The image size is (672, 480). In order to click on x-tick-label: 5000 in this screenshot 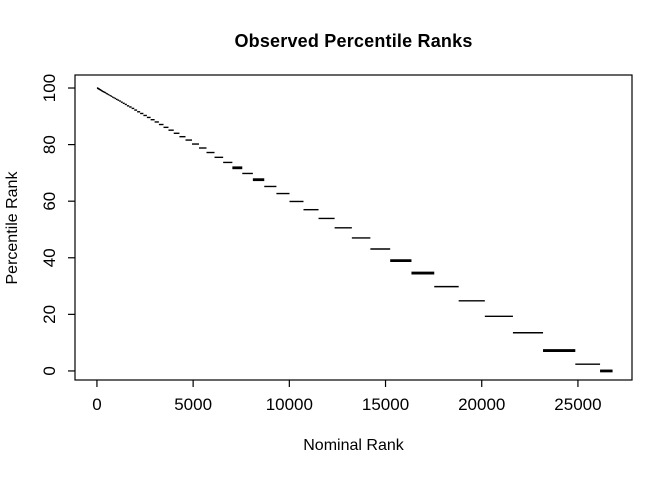, I will do `click(193, 404)`.